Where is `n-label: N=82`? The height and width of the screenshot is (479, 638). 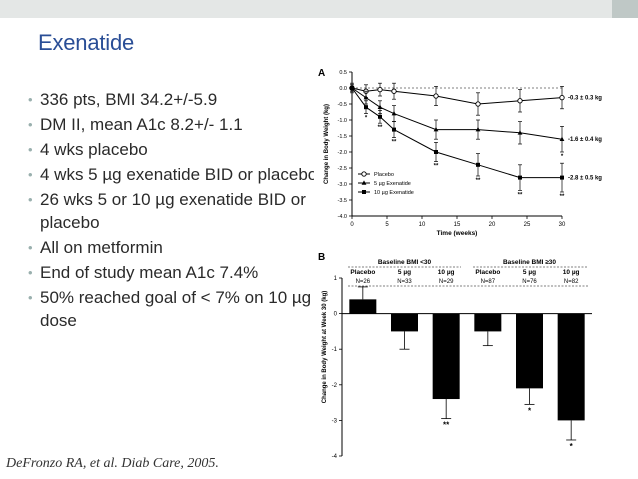
n-label: N=82 is located at coordinates (571, 282).